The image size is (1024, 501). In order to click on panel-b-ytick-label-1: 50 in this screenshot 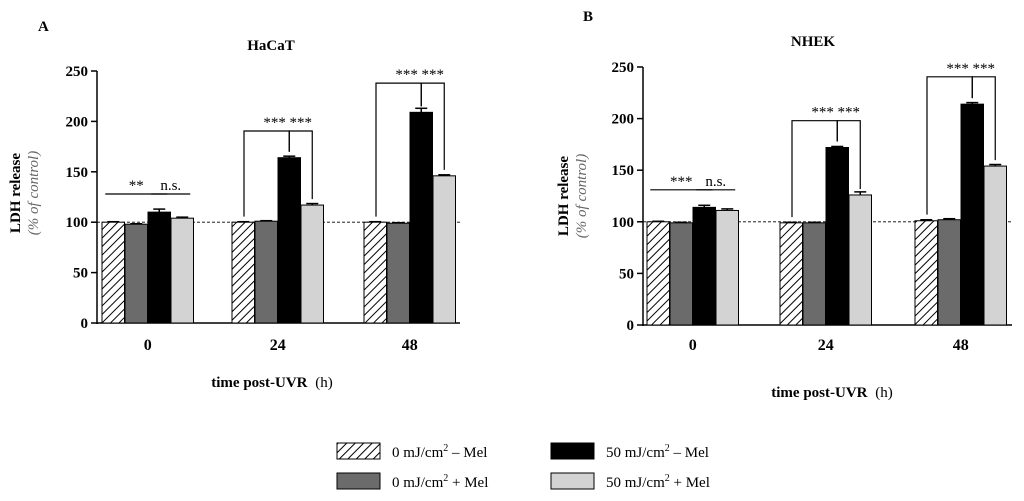, I will do `click(626, 274)`.